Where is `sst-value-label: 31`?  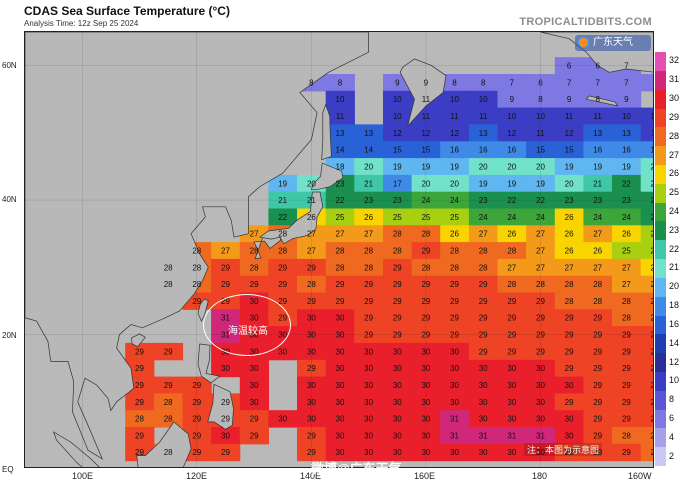
sst-value-label: 31 is located at coordinates (454, 419).